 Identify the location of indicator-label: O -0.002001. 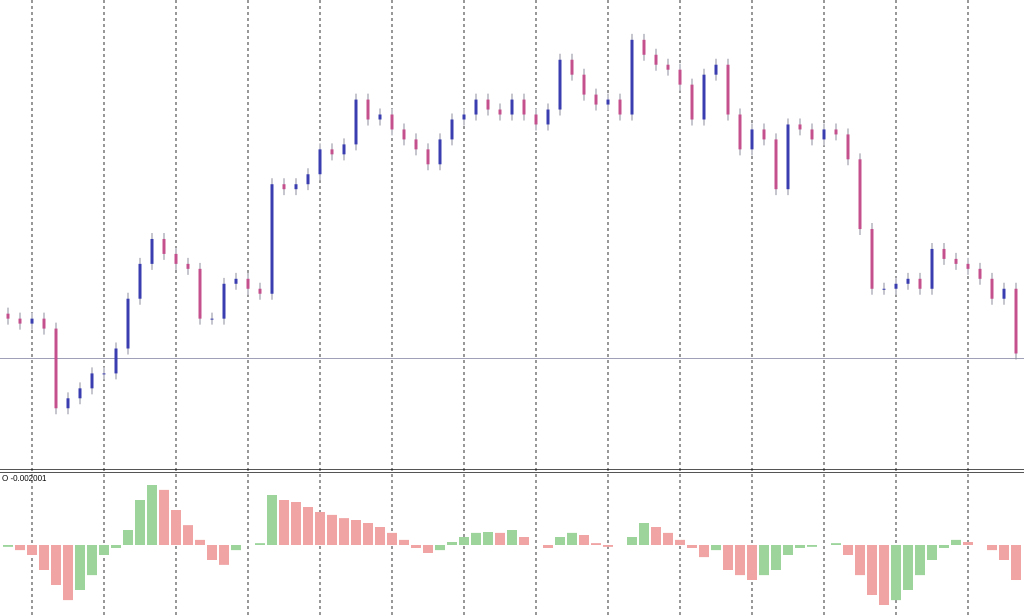
(24, 478).